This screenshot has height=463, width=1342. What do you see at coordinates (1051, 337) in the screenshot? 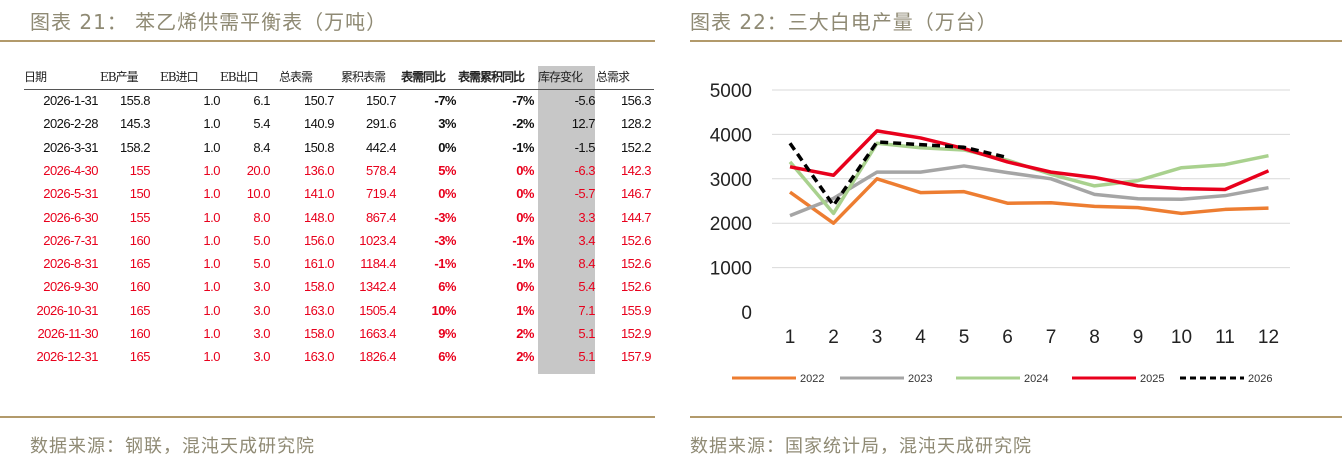
I see `x-tick-label: 7` at bounding box center [1051, 337].